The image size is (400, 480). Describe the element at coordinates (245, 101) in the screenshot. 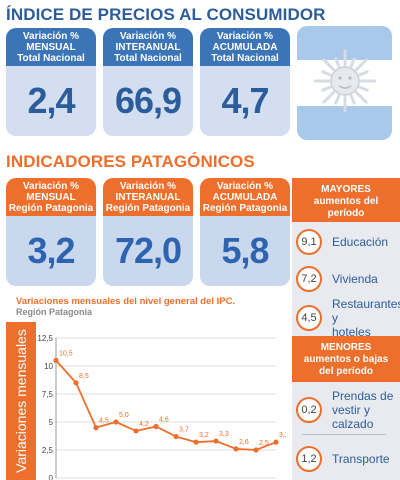

I see `card-value: 4,7` at that location.